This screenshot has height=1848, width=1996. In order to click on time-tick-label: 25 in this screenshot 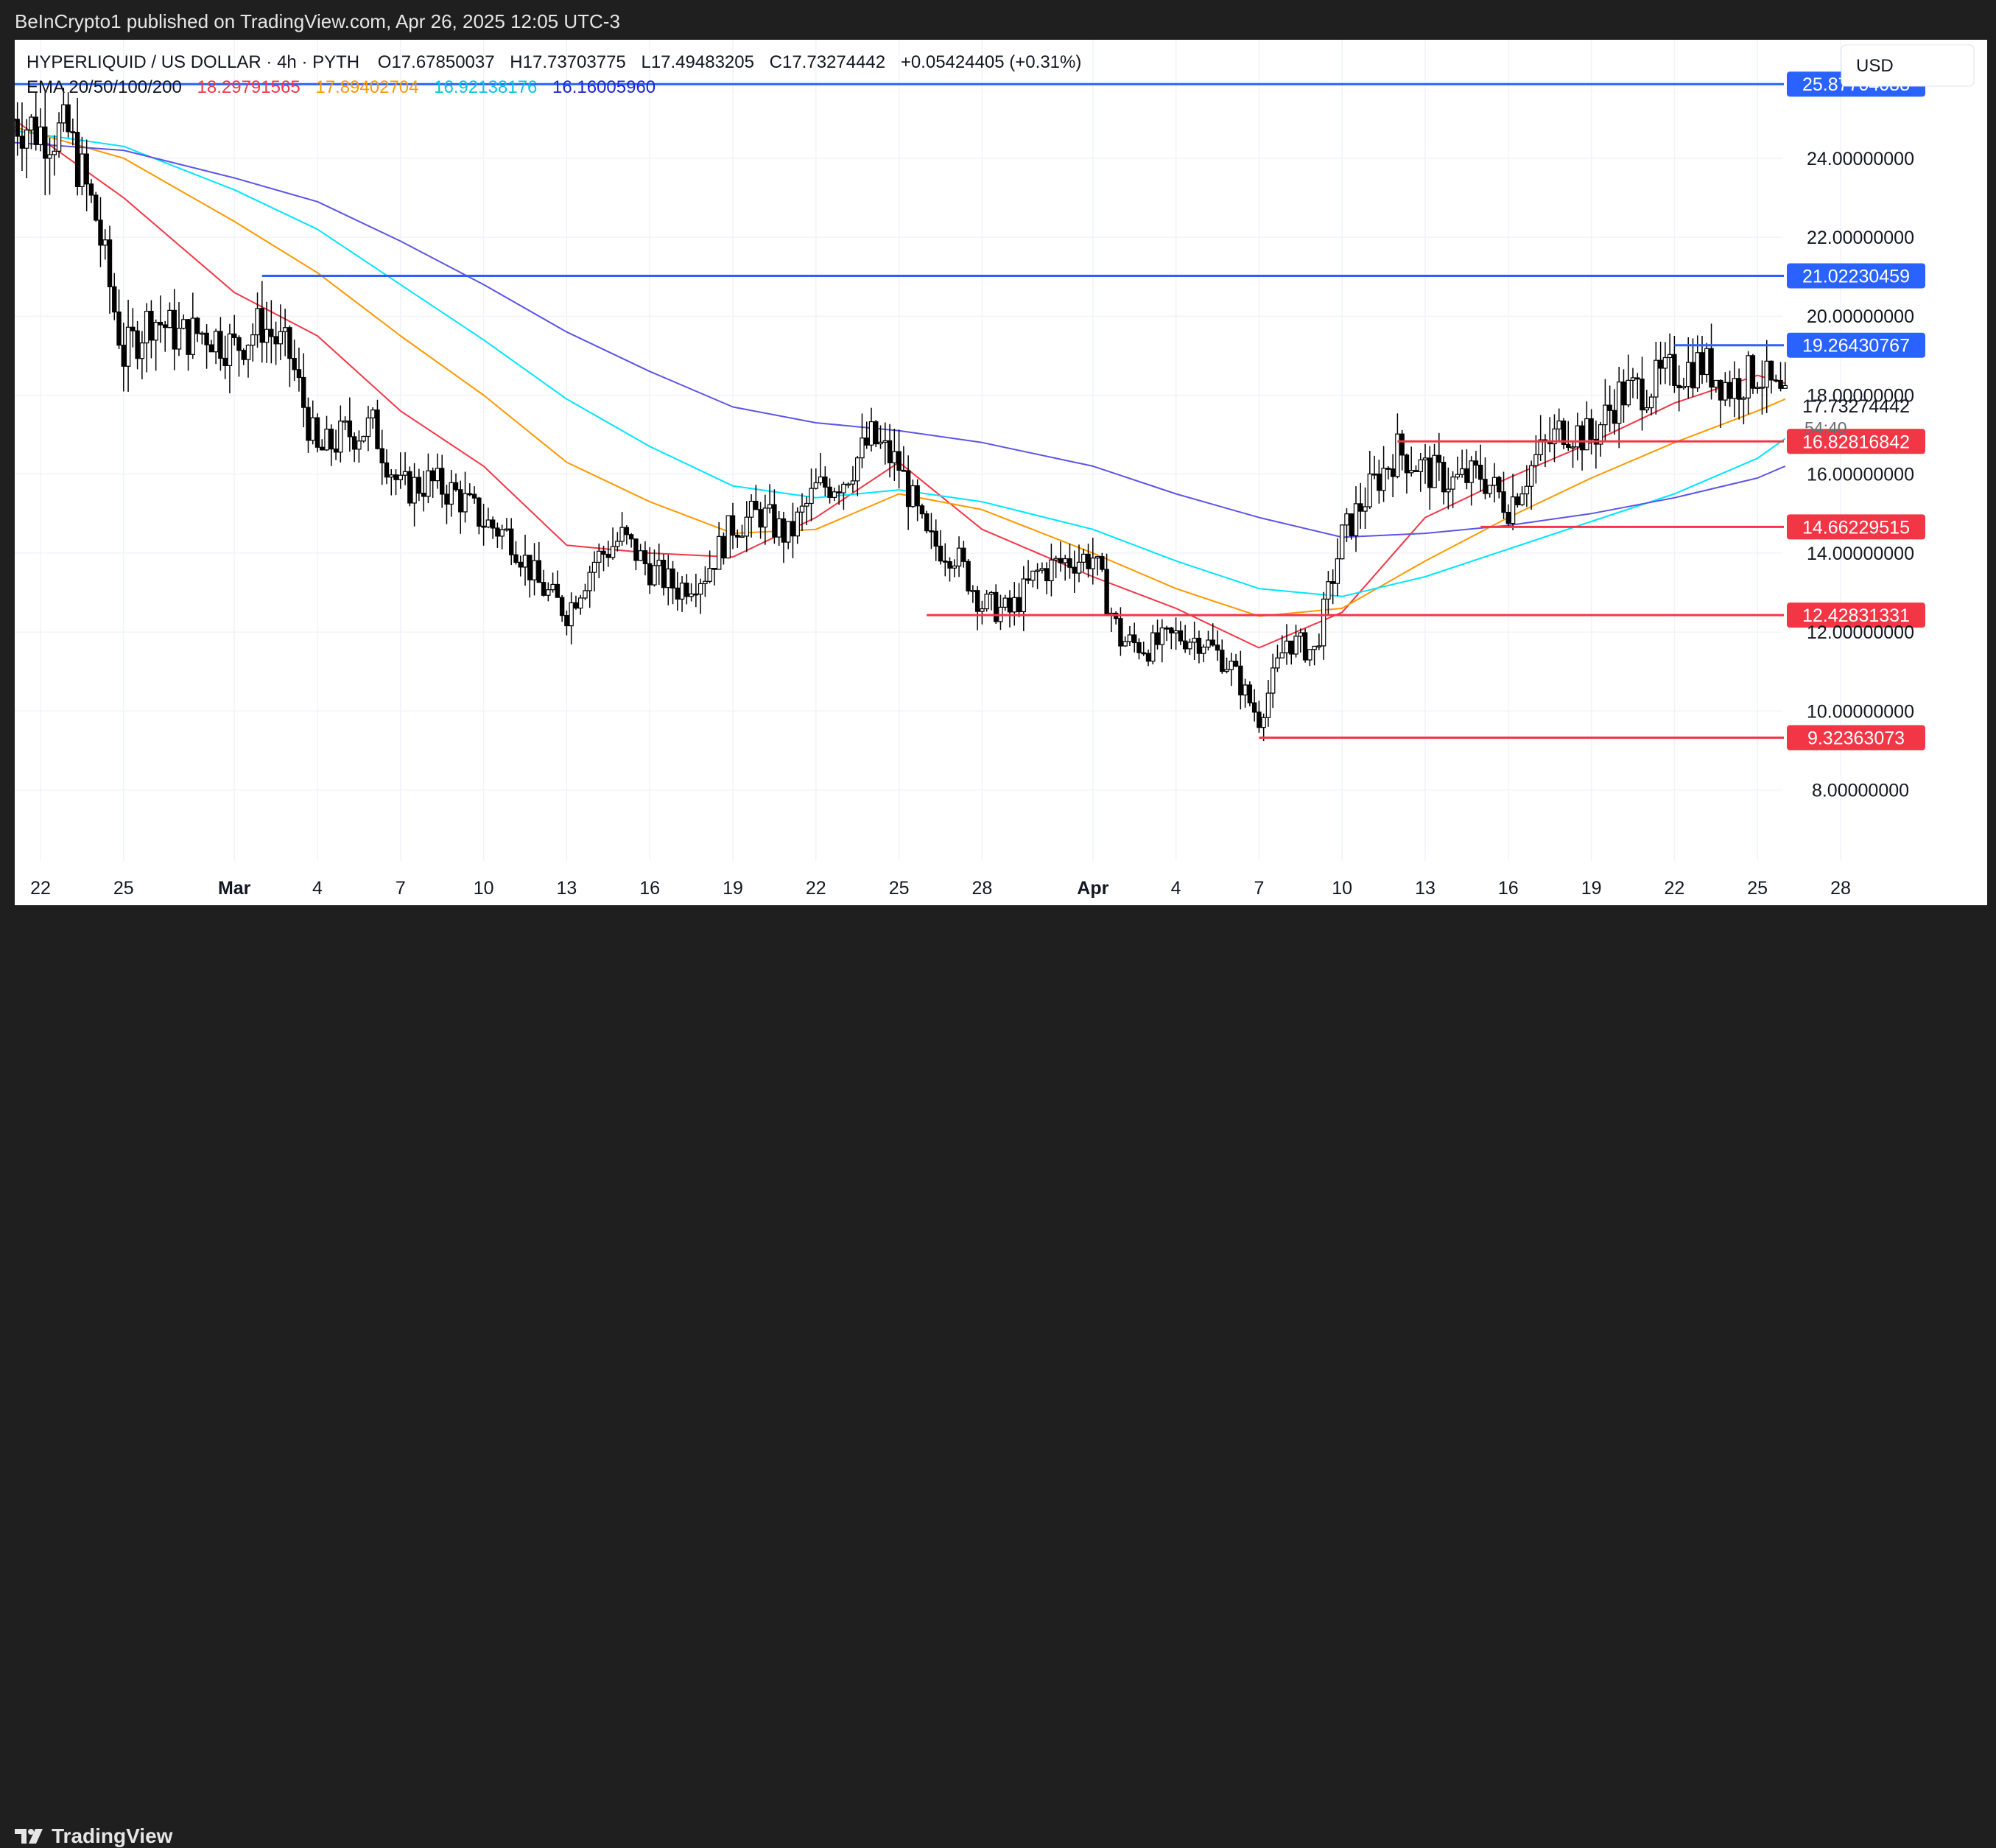, I will do `click(1757, 889)`.